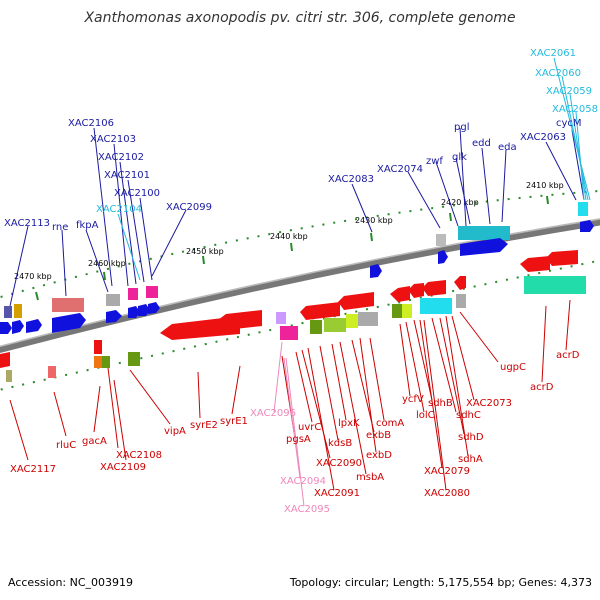 The width and height of the screenshot is (600, 600). I want to click on gene-label: eda, so click(507, 147).